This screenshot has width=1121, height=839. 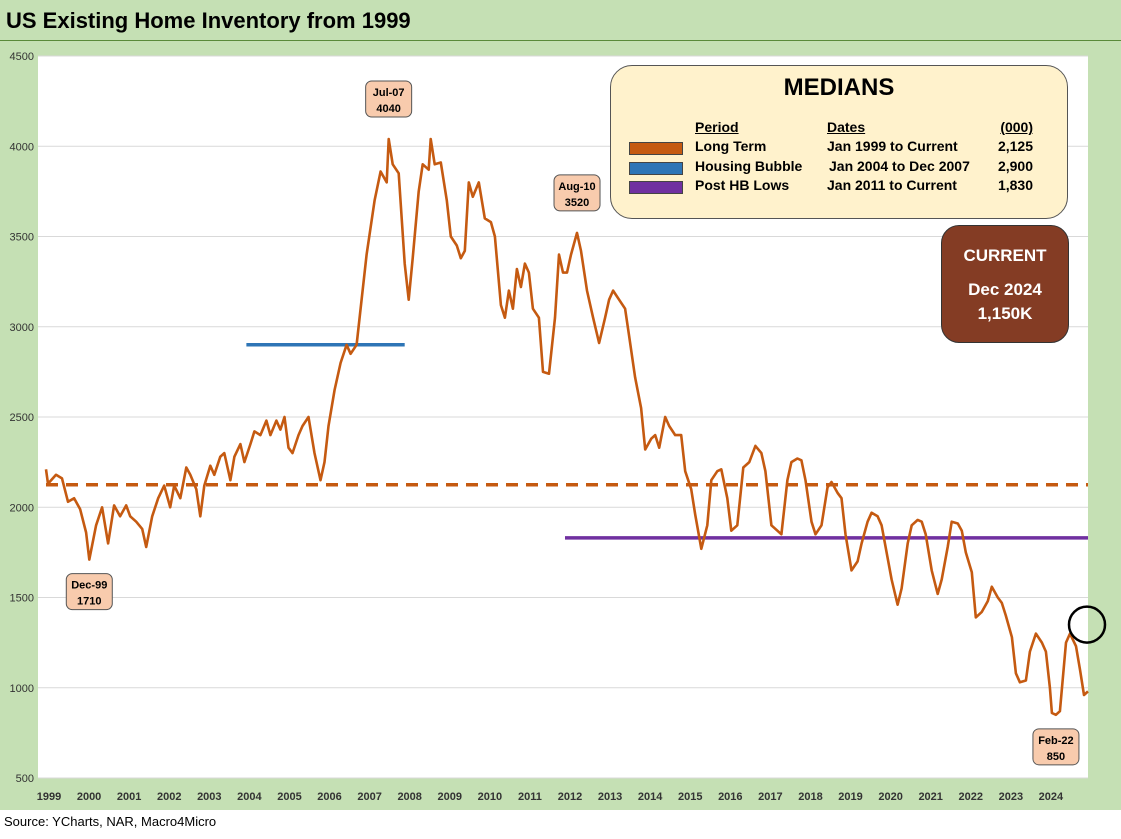 What do you see at coordinates (25, 779) in the screenshot?
I see `y-tick-500: 500` at bounding box center [25, 779].